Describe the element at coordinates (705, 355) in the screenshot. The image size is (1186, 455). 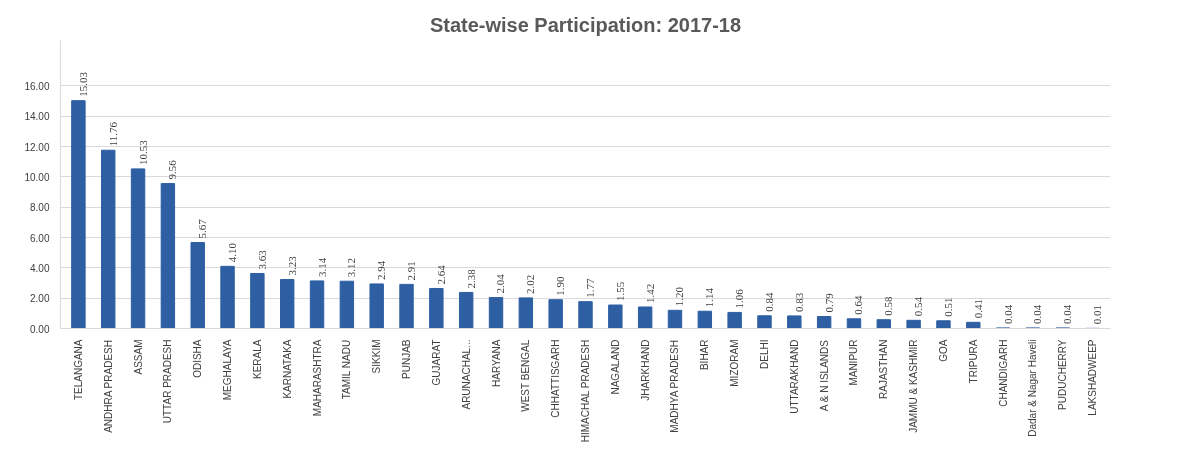
I see `x-tick-label: BIHAR` at that location.